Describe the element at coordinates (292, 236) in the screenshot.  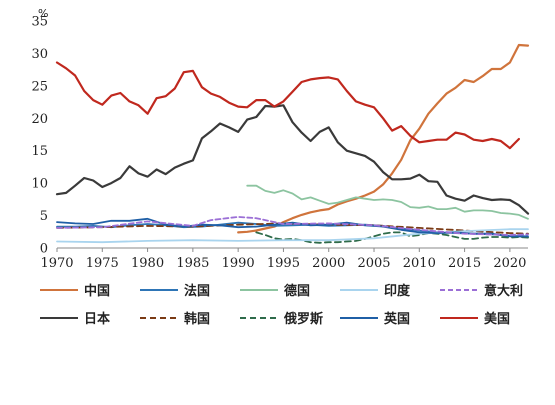
I see `series-line-印度` at that location.